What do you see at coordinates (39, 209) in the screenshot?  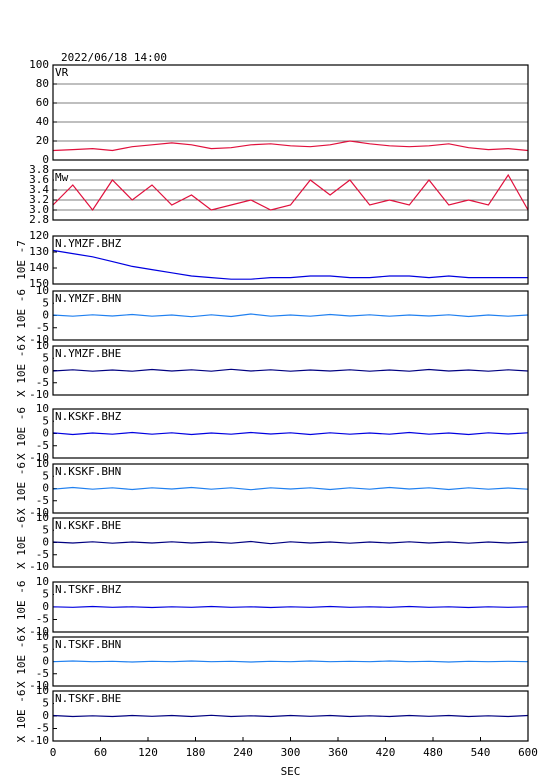 I see `y-tick-label: 3.0` at bounding box center [39, 209].